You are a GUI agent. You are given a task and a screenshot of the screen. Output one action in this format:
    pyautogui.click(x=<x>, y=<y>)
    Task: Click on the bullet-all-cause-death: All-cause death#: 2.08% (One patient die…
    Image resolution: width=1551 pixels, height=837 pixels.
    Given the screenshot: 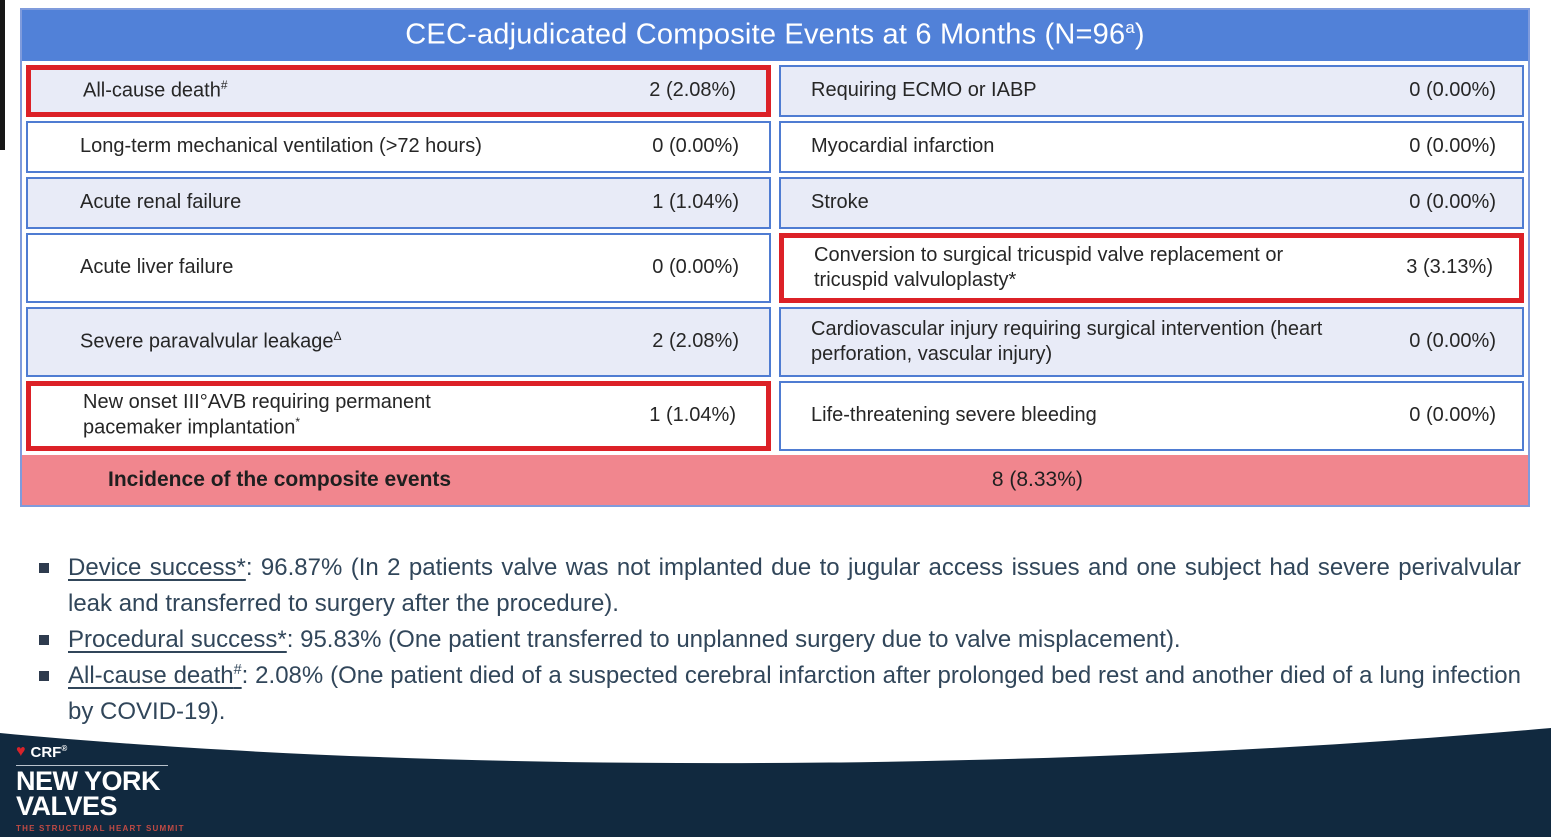 What is the action you would take?
    pyautogui.click(x=778, y=694)
    